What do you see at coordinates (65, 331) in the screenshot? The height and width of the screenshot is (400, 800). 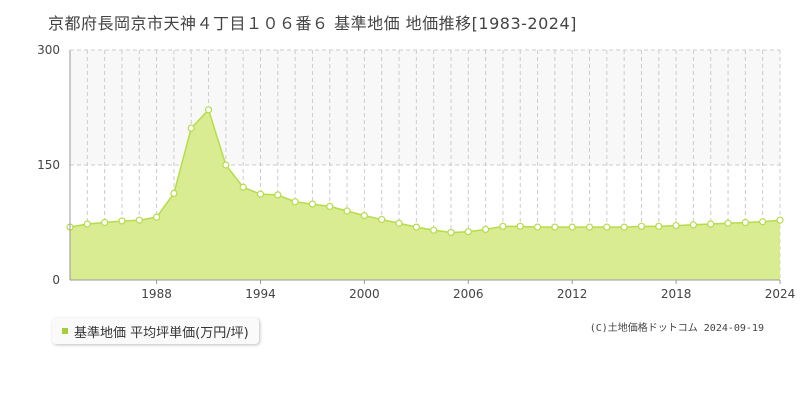 I see `legend-swatch` at bounding box center [65, 331].